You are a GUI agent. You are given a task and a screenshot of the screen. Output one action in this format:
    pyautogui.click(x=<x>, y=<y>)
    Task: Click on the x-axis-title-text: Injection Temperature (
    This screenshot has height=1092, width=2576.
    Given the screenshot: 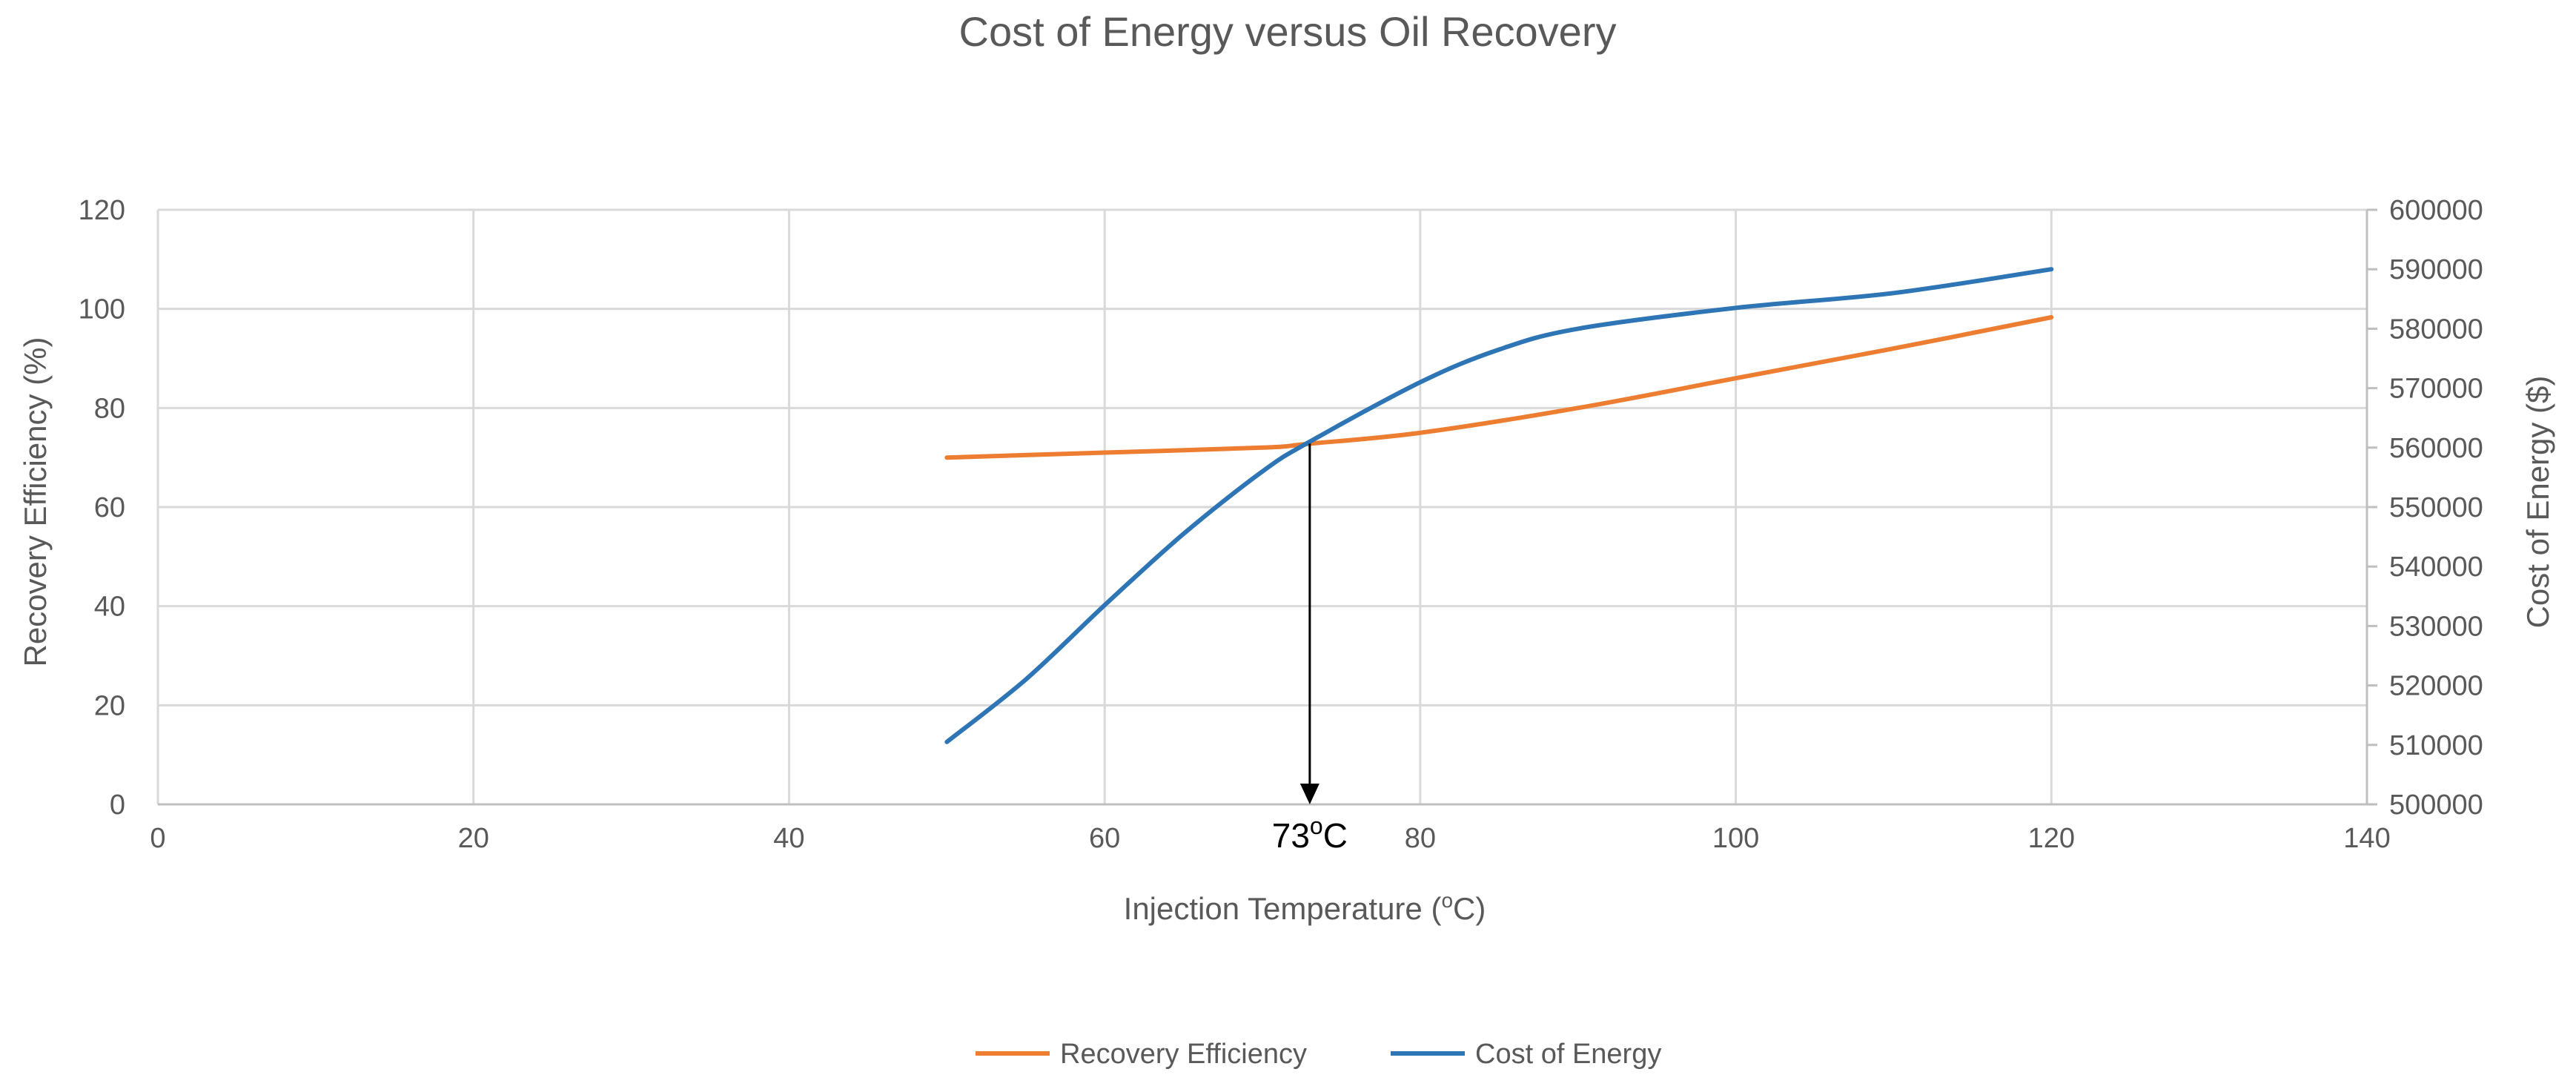 What is the action you would take?
    pyautogui.click(x=1283, y=909)
    